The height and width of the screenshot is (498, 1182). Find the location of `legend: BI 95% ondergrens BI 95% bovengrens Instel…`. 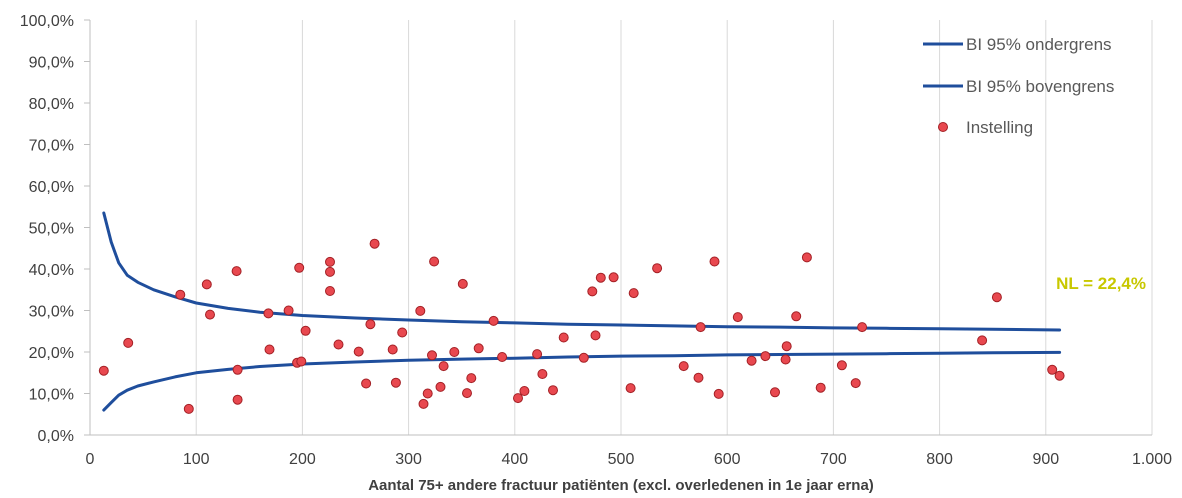

legend: BI 95% ondergrens BI 95% bovengrens Instel… is located at coordinates (1018, 86).